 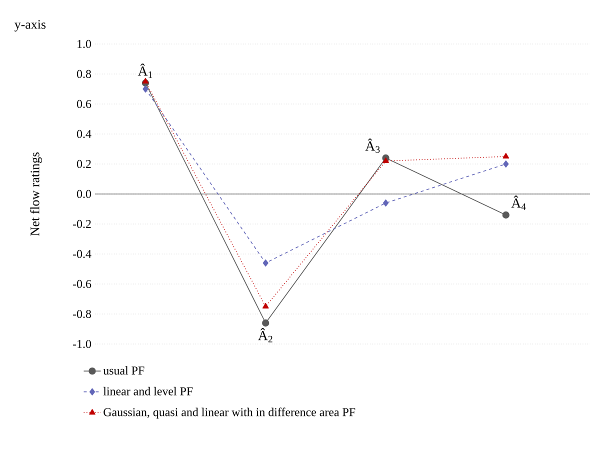 What do you see at coordinates (372, 145) in the screenshot?
I see `annotation: Â$_{3}$` at bounding box center [372, 145].